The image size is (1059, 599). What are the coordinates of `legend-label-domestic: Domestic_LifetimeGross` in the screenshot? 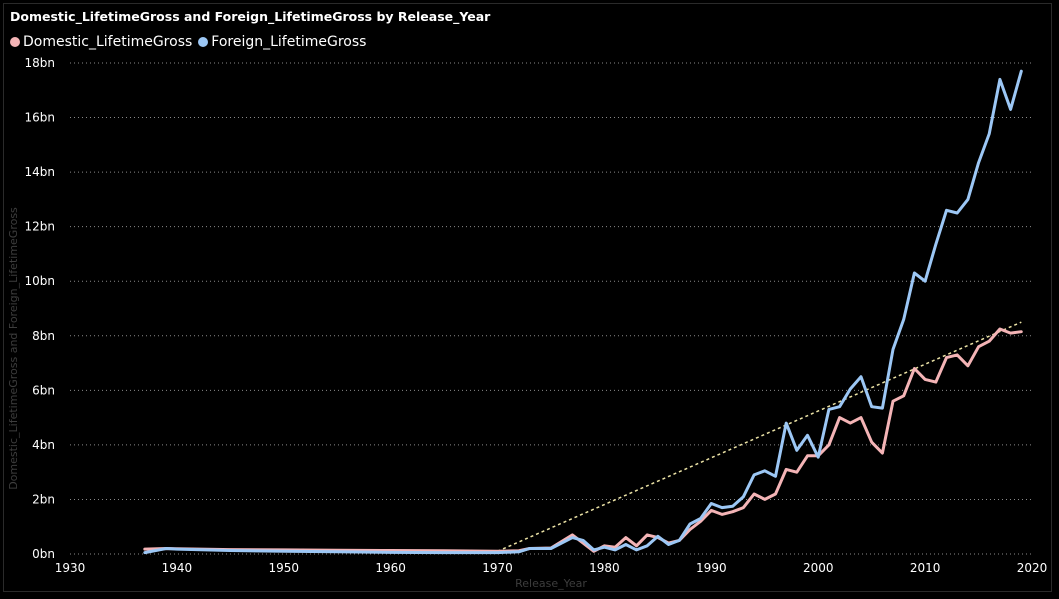 It's located at (108, 42).